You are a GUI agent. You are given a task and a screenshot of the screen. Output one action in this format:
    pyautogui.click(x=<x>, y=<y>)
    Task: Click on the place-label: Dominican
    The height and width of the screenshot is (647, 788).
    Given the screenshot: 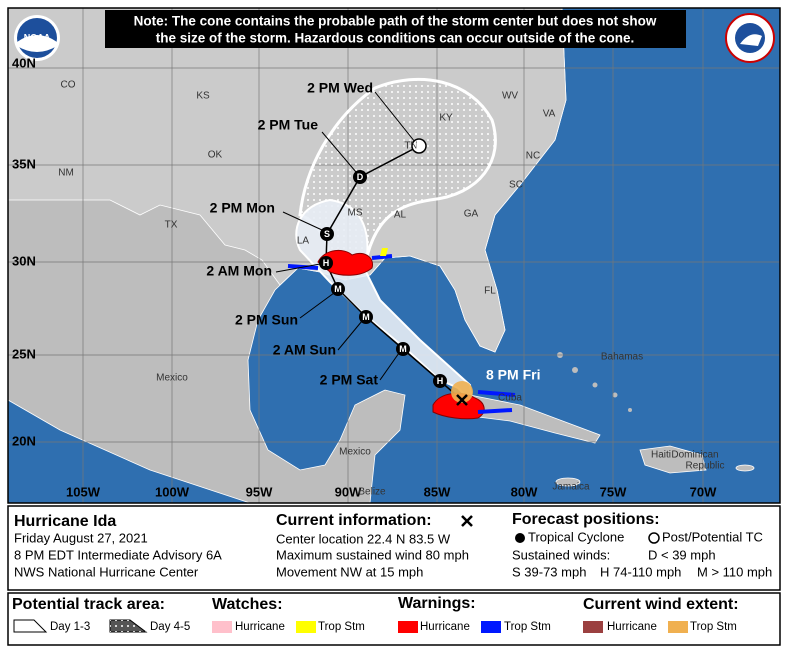 What is the action you would take?
    pyautogui.click(x=694, y=455)
    